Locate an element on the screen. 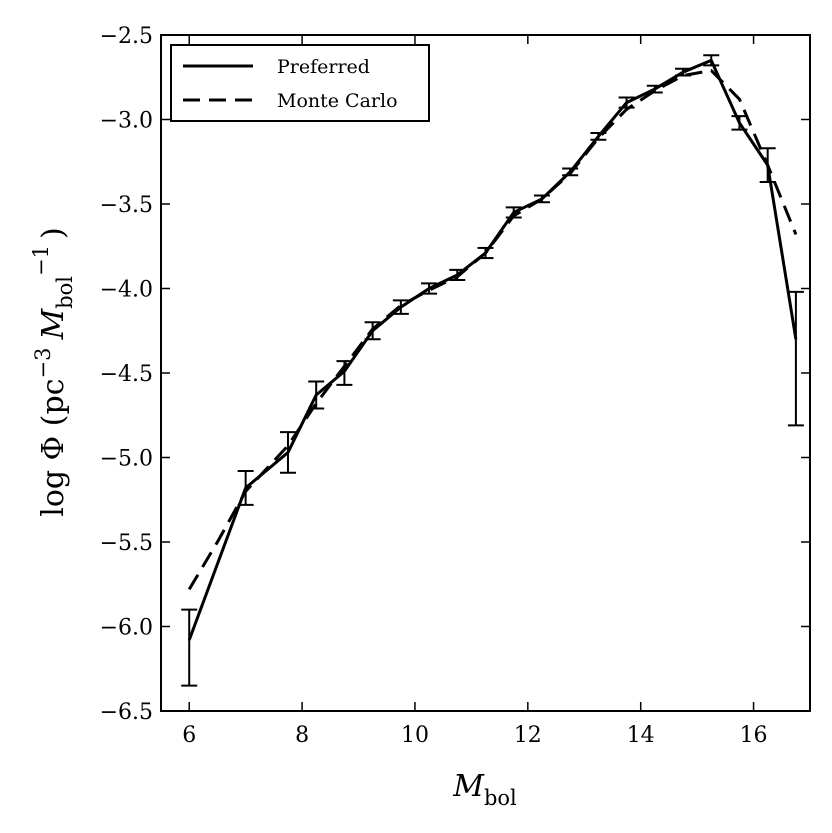 Image resolution: width=832 pixels, height=833 pixels. x-tick-label: 10 is located at coordinates (415, 735).